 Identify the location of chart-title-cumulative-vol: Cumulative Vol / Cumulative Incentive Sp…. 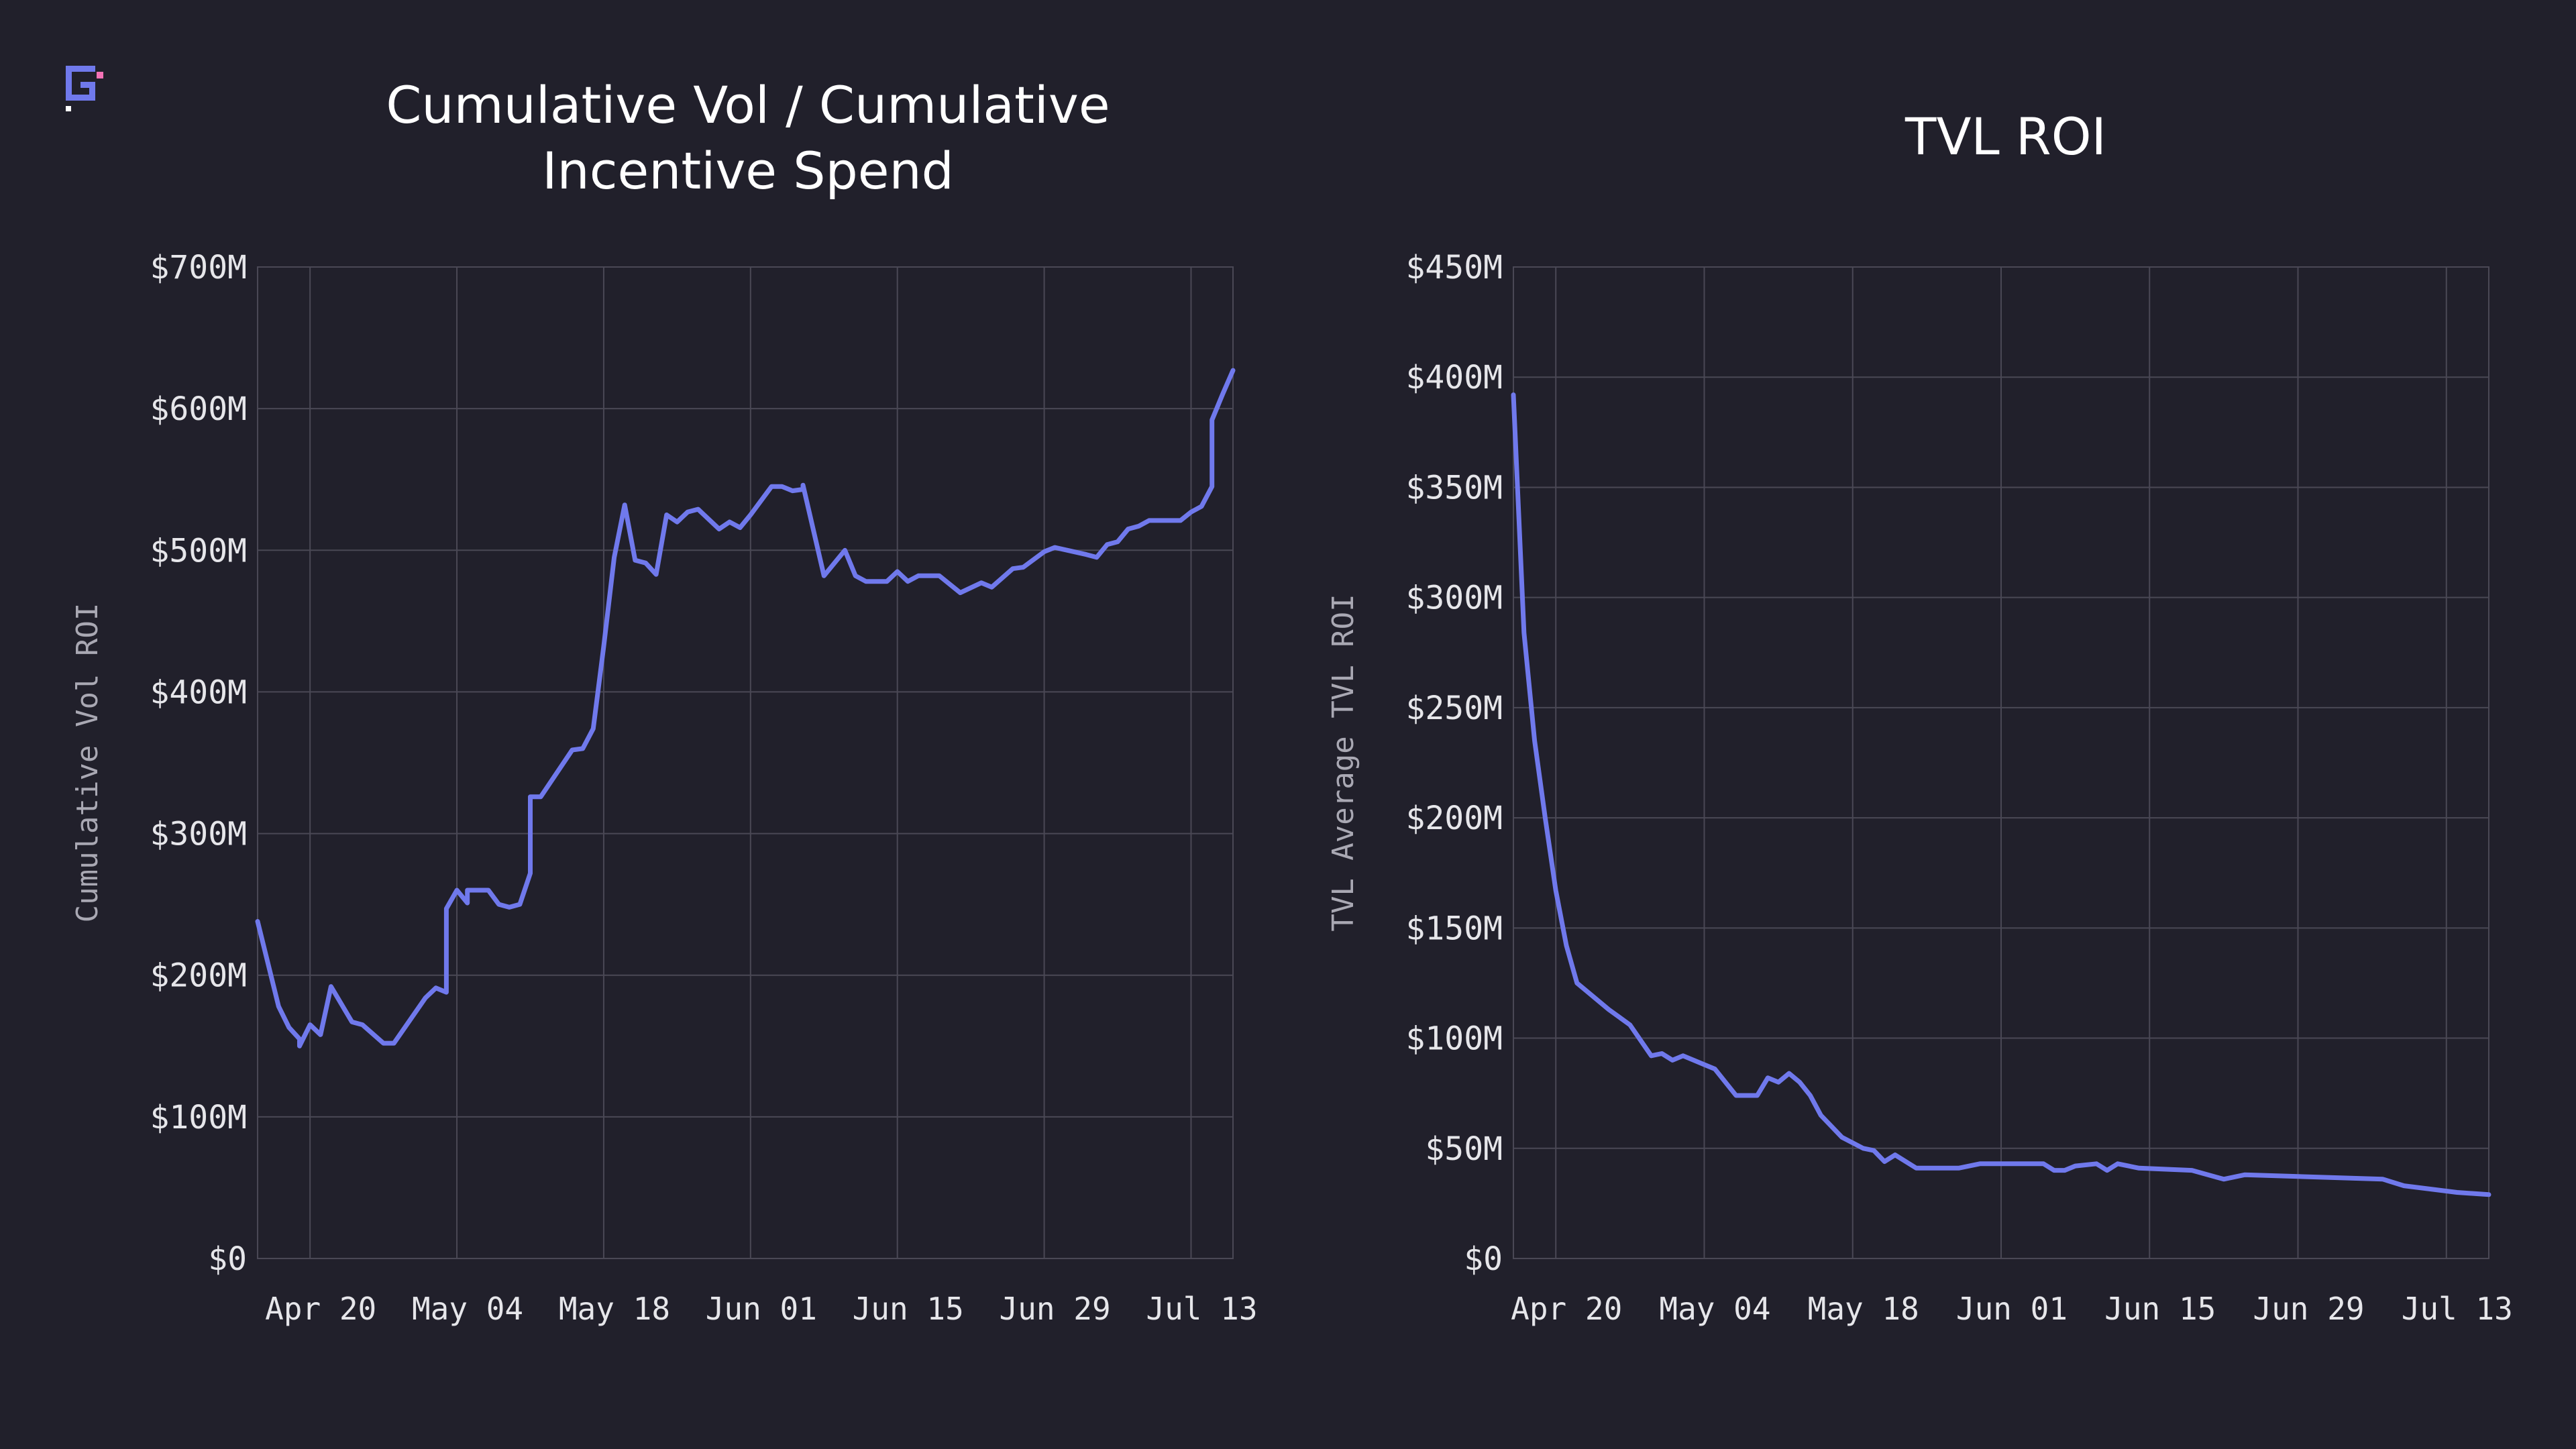
(748, 138).